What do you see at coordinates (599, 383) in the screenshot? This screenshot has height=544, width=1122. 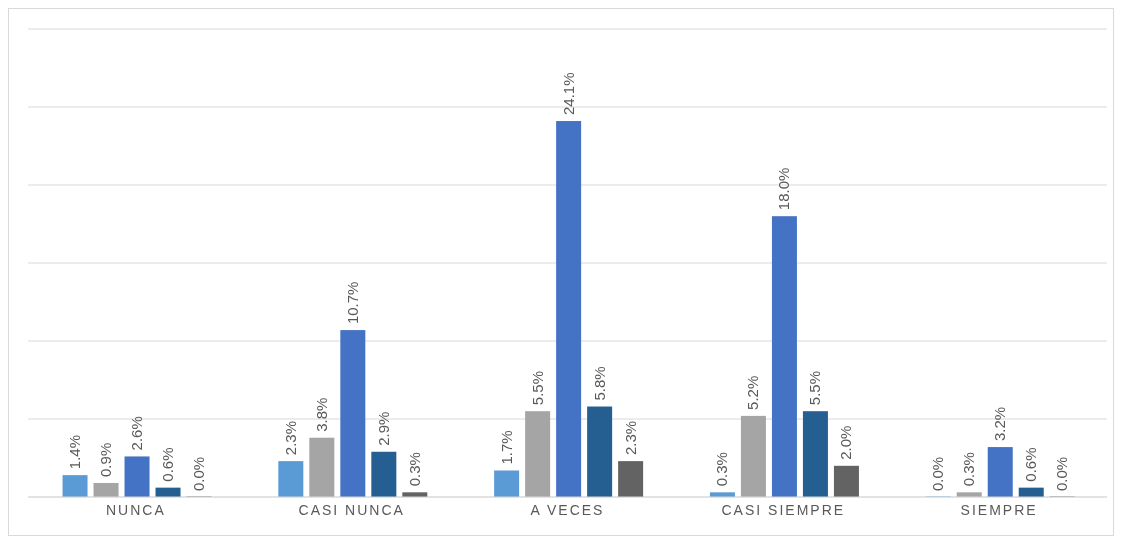 I see `data-label: 5.8%` at bounding box center [599, 383].